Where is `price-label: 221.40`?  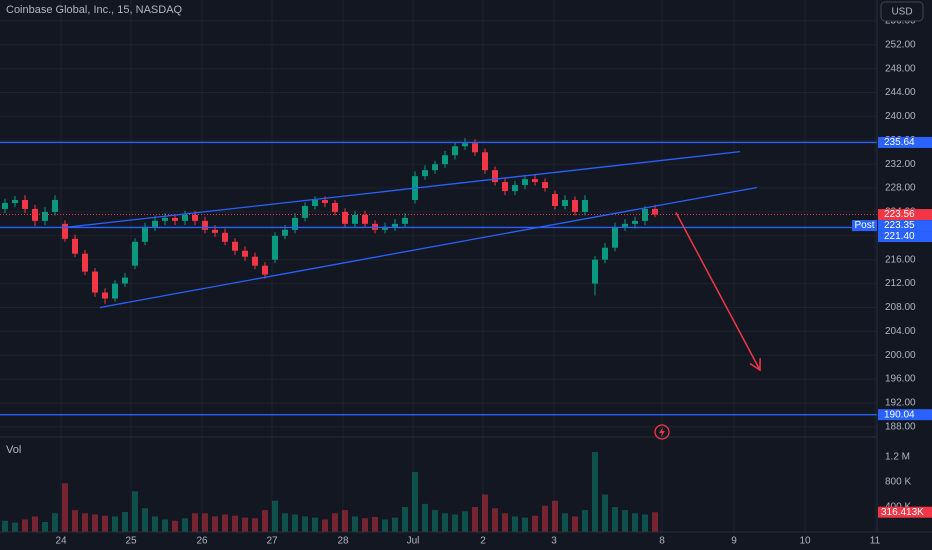
price-label: 221.40 is located at coordinates (899, 236).